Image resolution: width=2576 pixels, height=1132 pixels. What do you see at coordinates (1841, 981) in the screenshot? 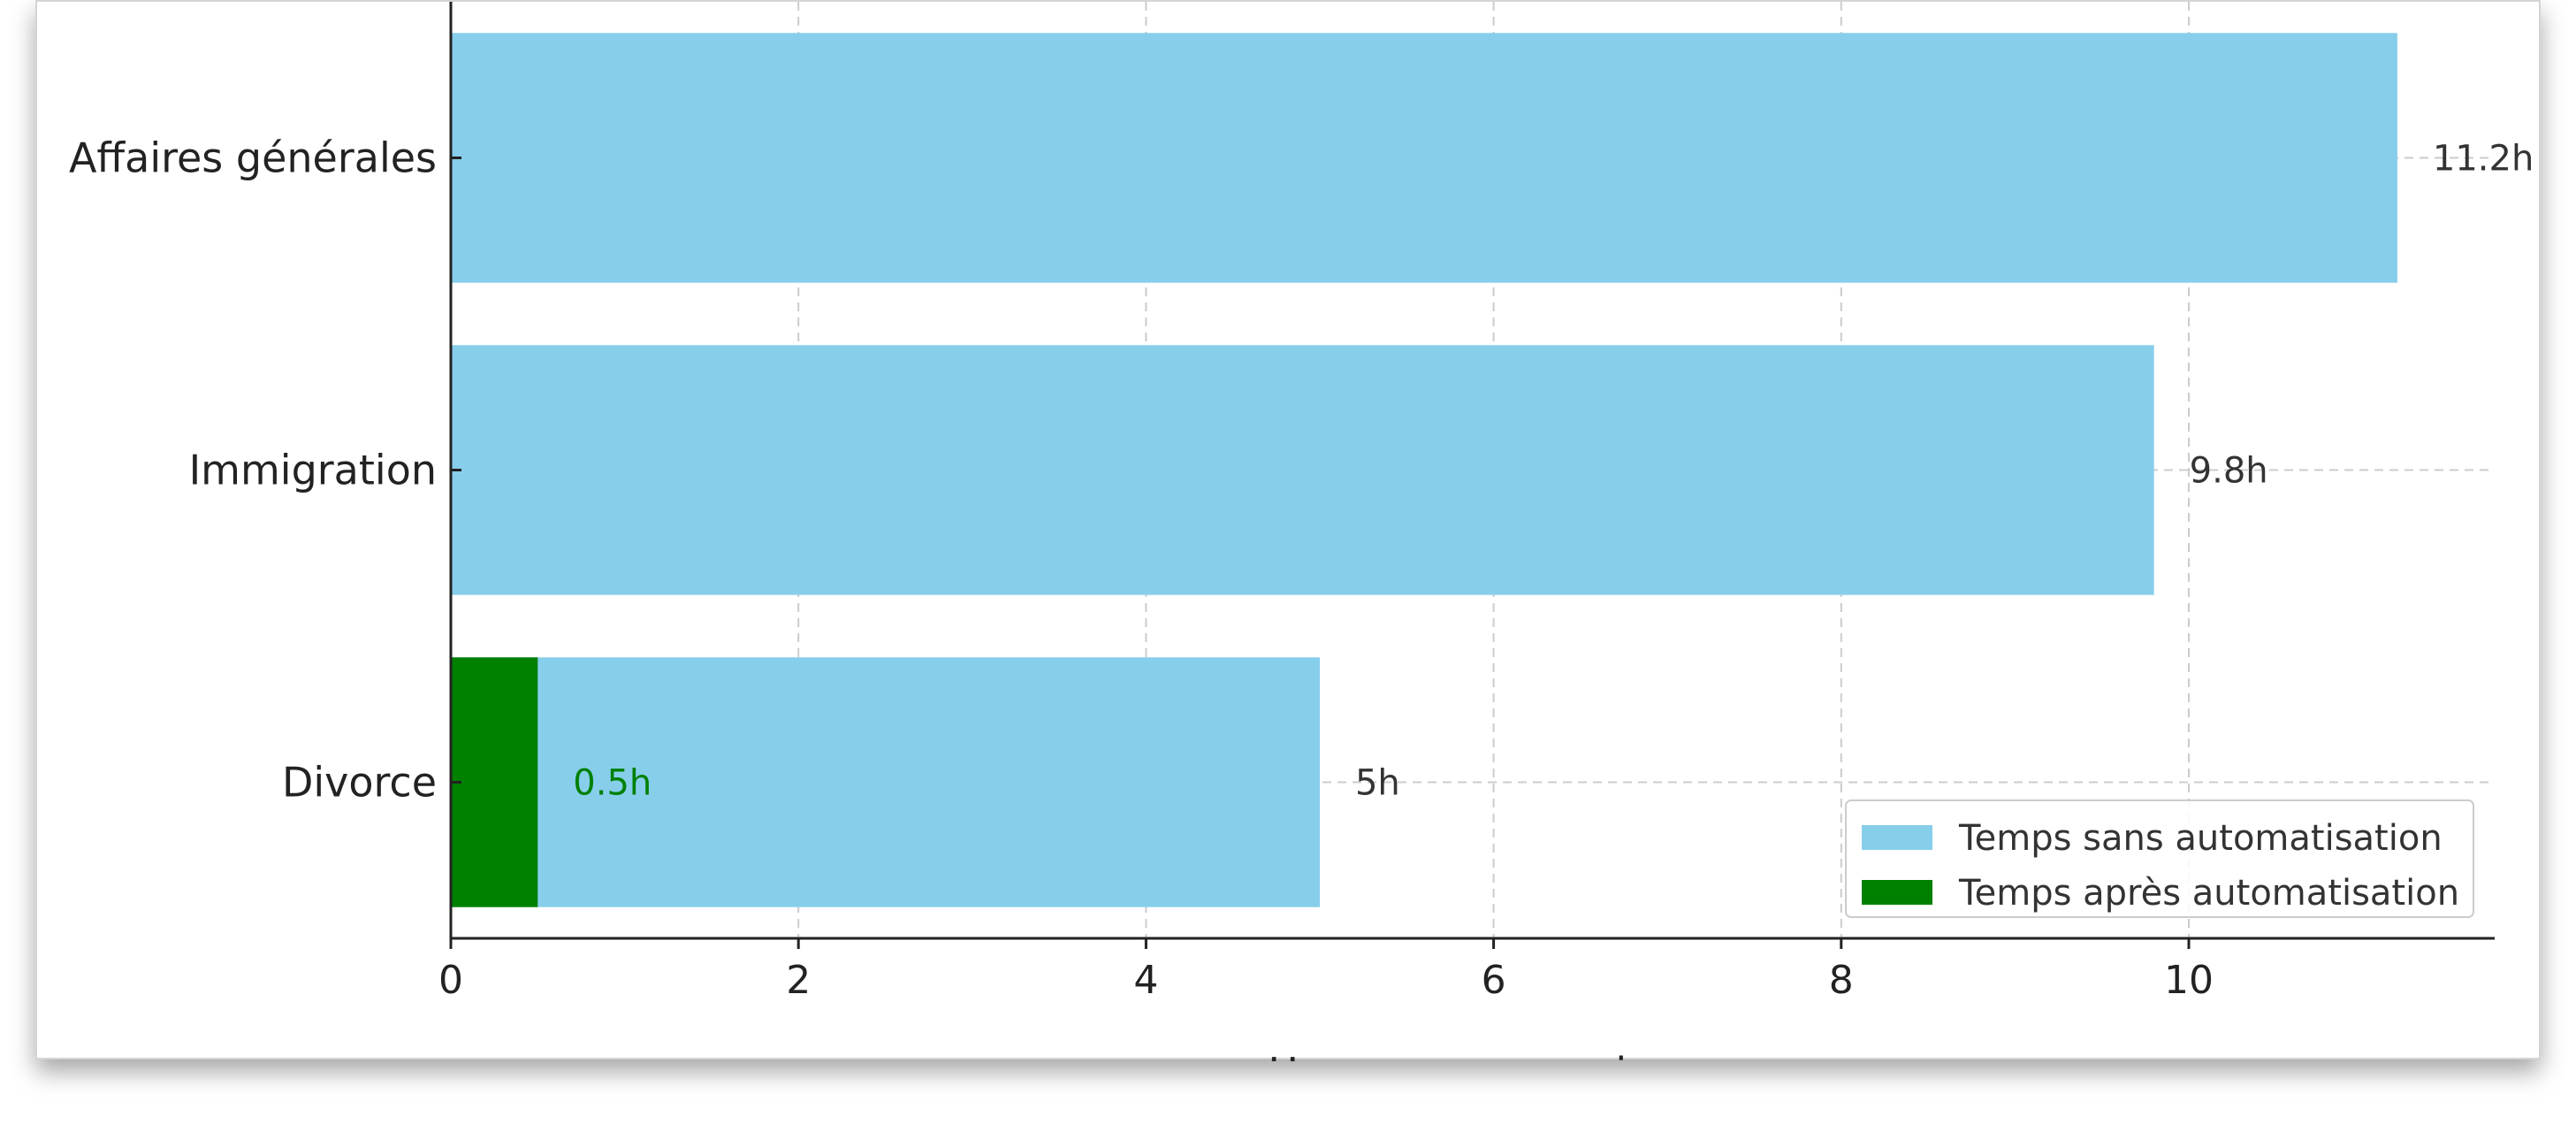
I see `x-tick-label: 8` at bounding box center [1841, 981].